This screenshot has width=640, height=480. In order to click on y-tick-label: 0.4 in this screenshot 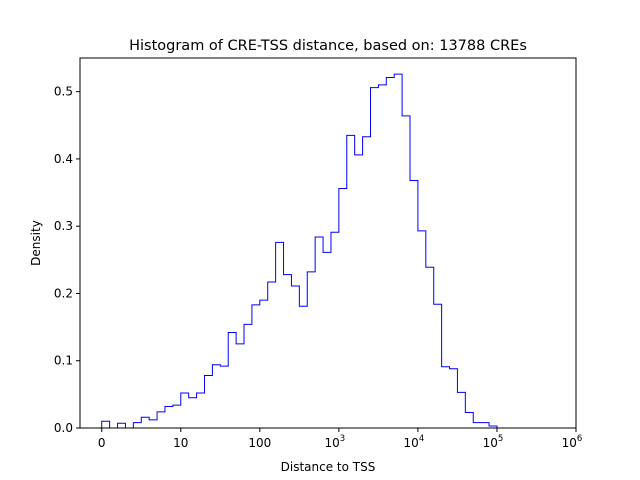, I will do `click(63, 159)`.